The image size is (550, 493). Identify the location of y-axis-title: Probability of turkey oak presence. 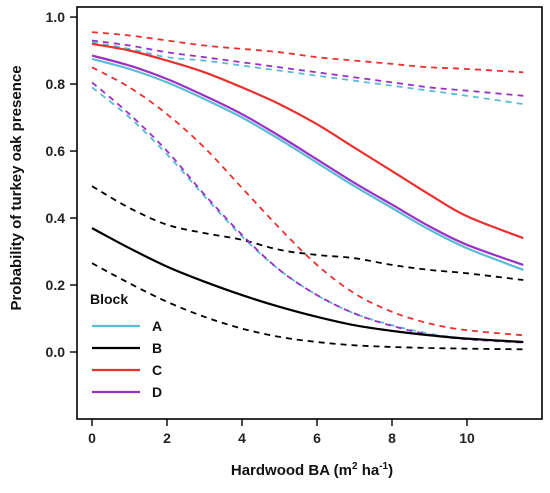
(16, 187).